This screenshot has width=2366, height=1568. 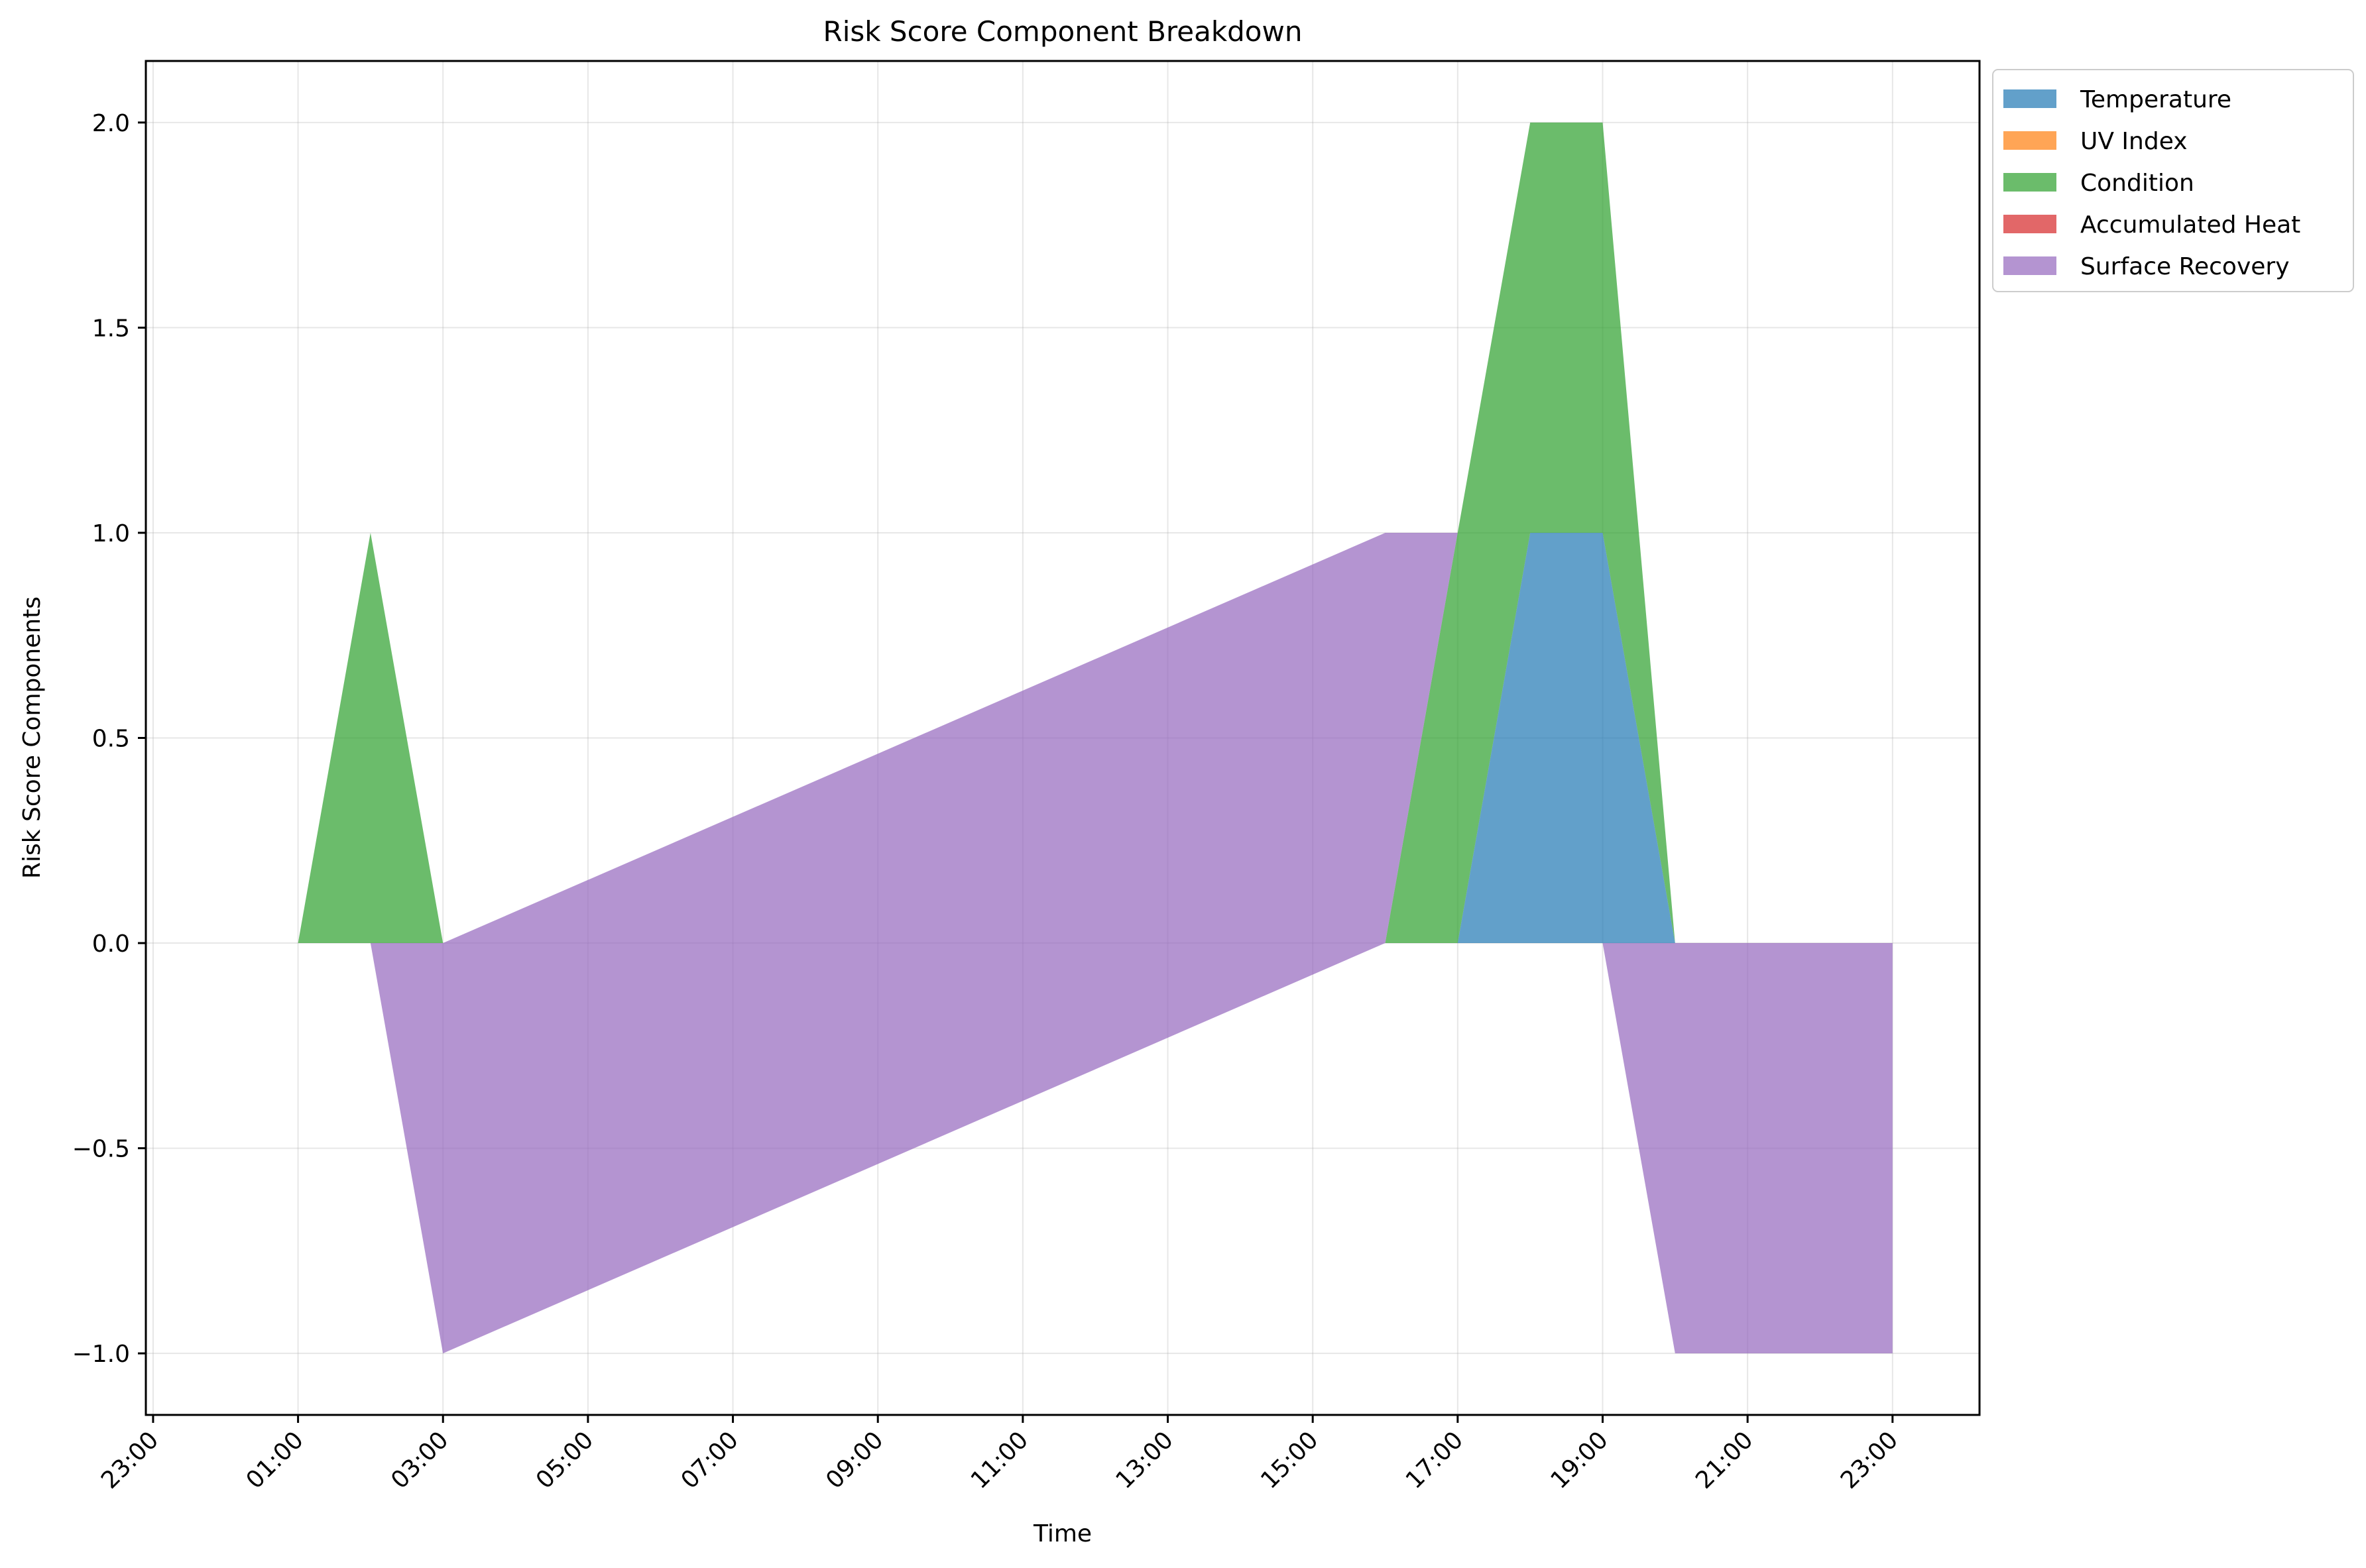 What do you see at coordinates (101, 1150) in the screenshot?
I see `y-tick-label: −0.5` at bounding box center [101, 1150].